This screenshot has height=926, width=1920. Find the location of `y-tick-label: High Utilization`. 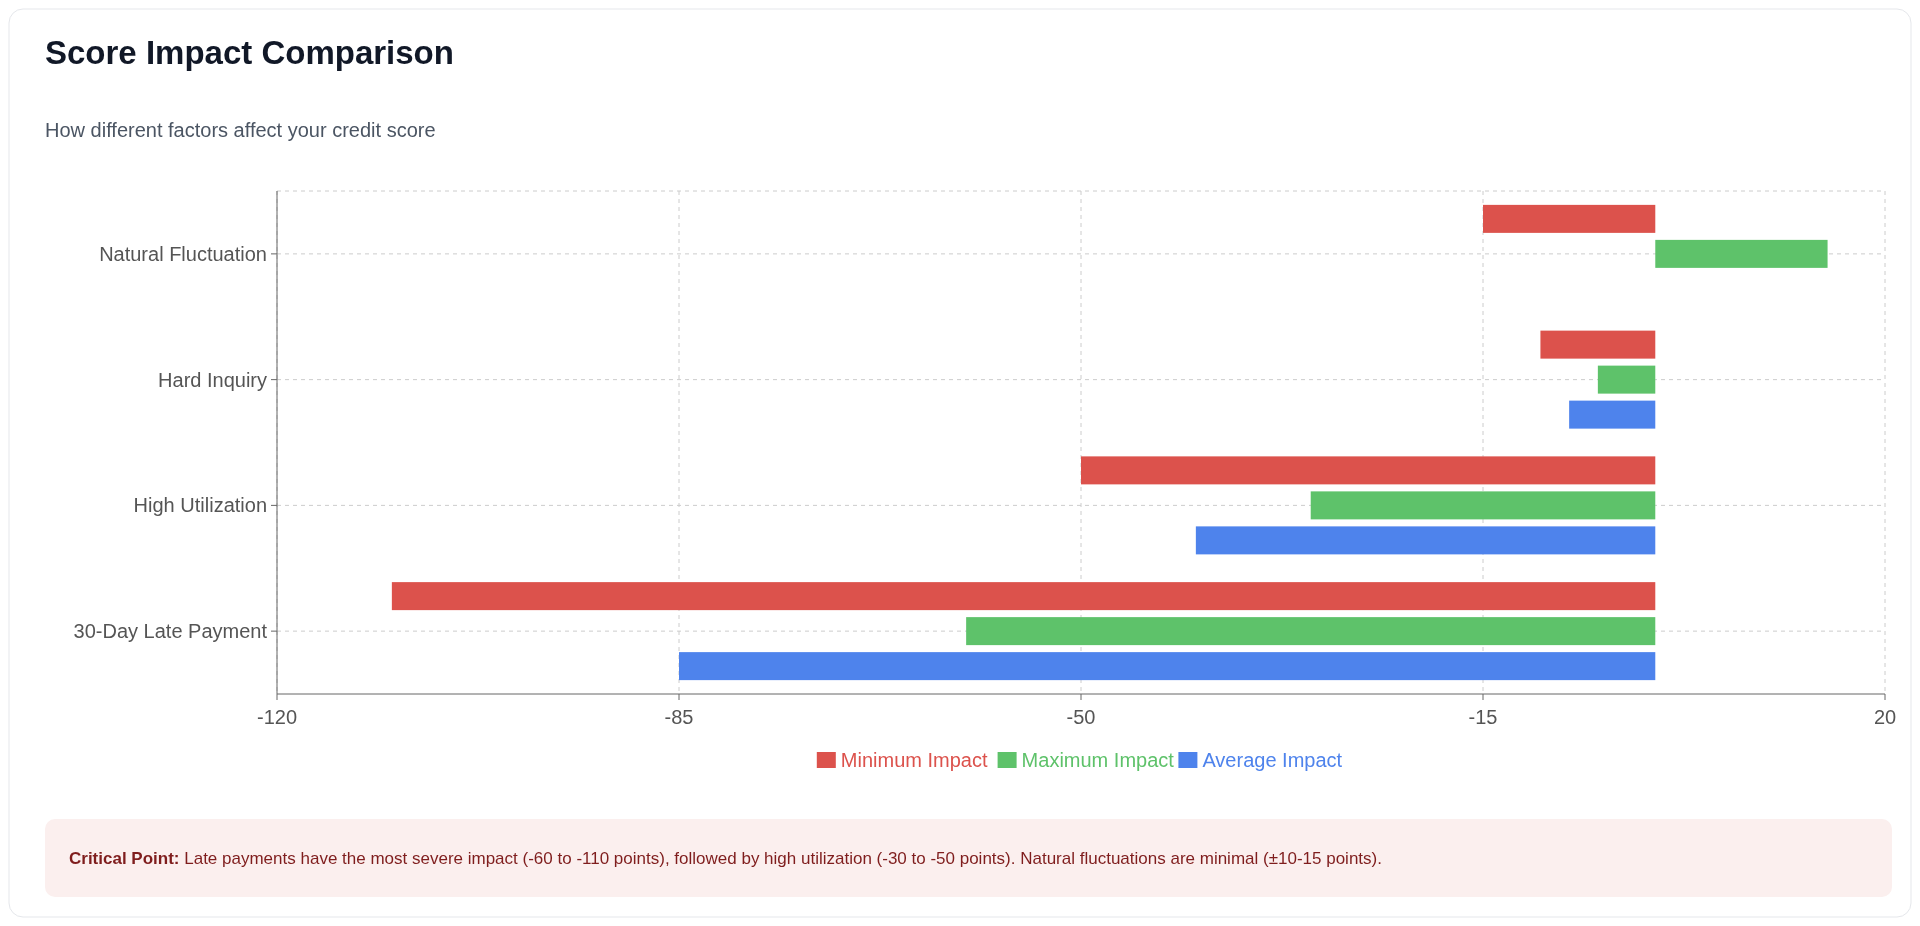

y-tick-label: High Utilization is located at coordinates (200, 505).